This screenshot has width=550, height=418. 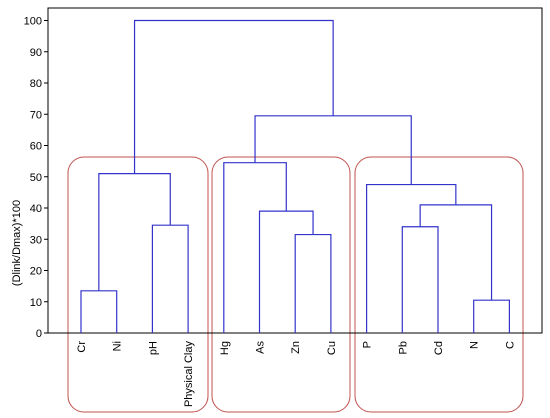 What do you see at coordinates (332, 348) in the screenshot?
I see `leaf-label: Cu` at bounding box center [332, 348].